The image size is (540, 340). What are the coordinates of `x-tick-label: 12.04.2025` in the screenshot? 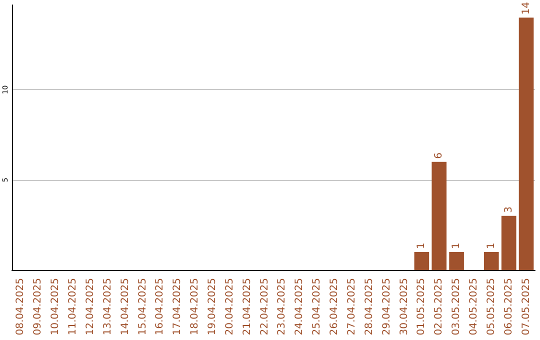 It's located at (90, 307).